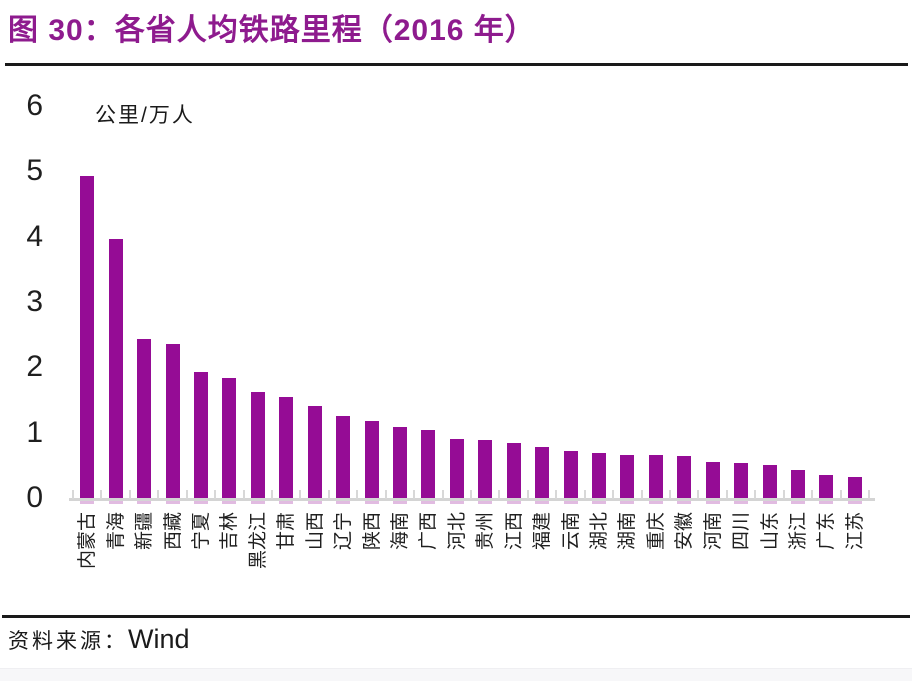  Describe the element at coordinates (258, 541) in the screenshot. I see `x-category-label: 黑龙江` at that location.